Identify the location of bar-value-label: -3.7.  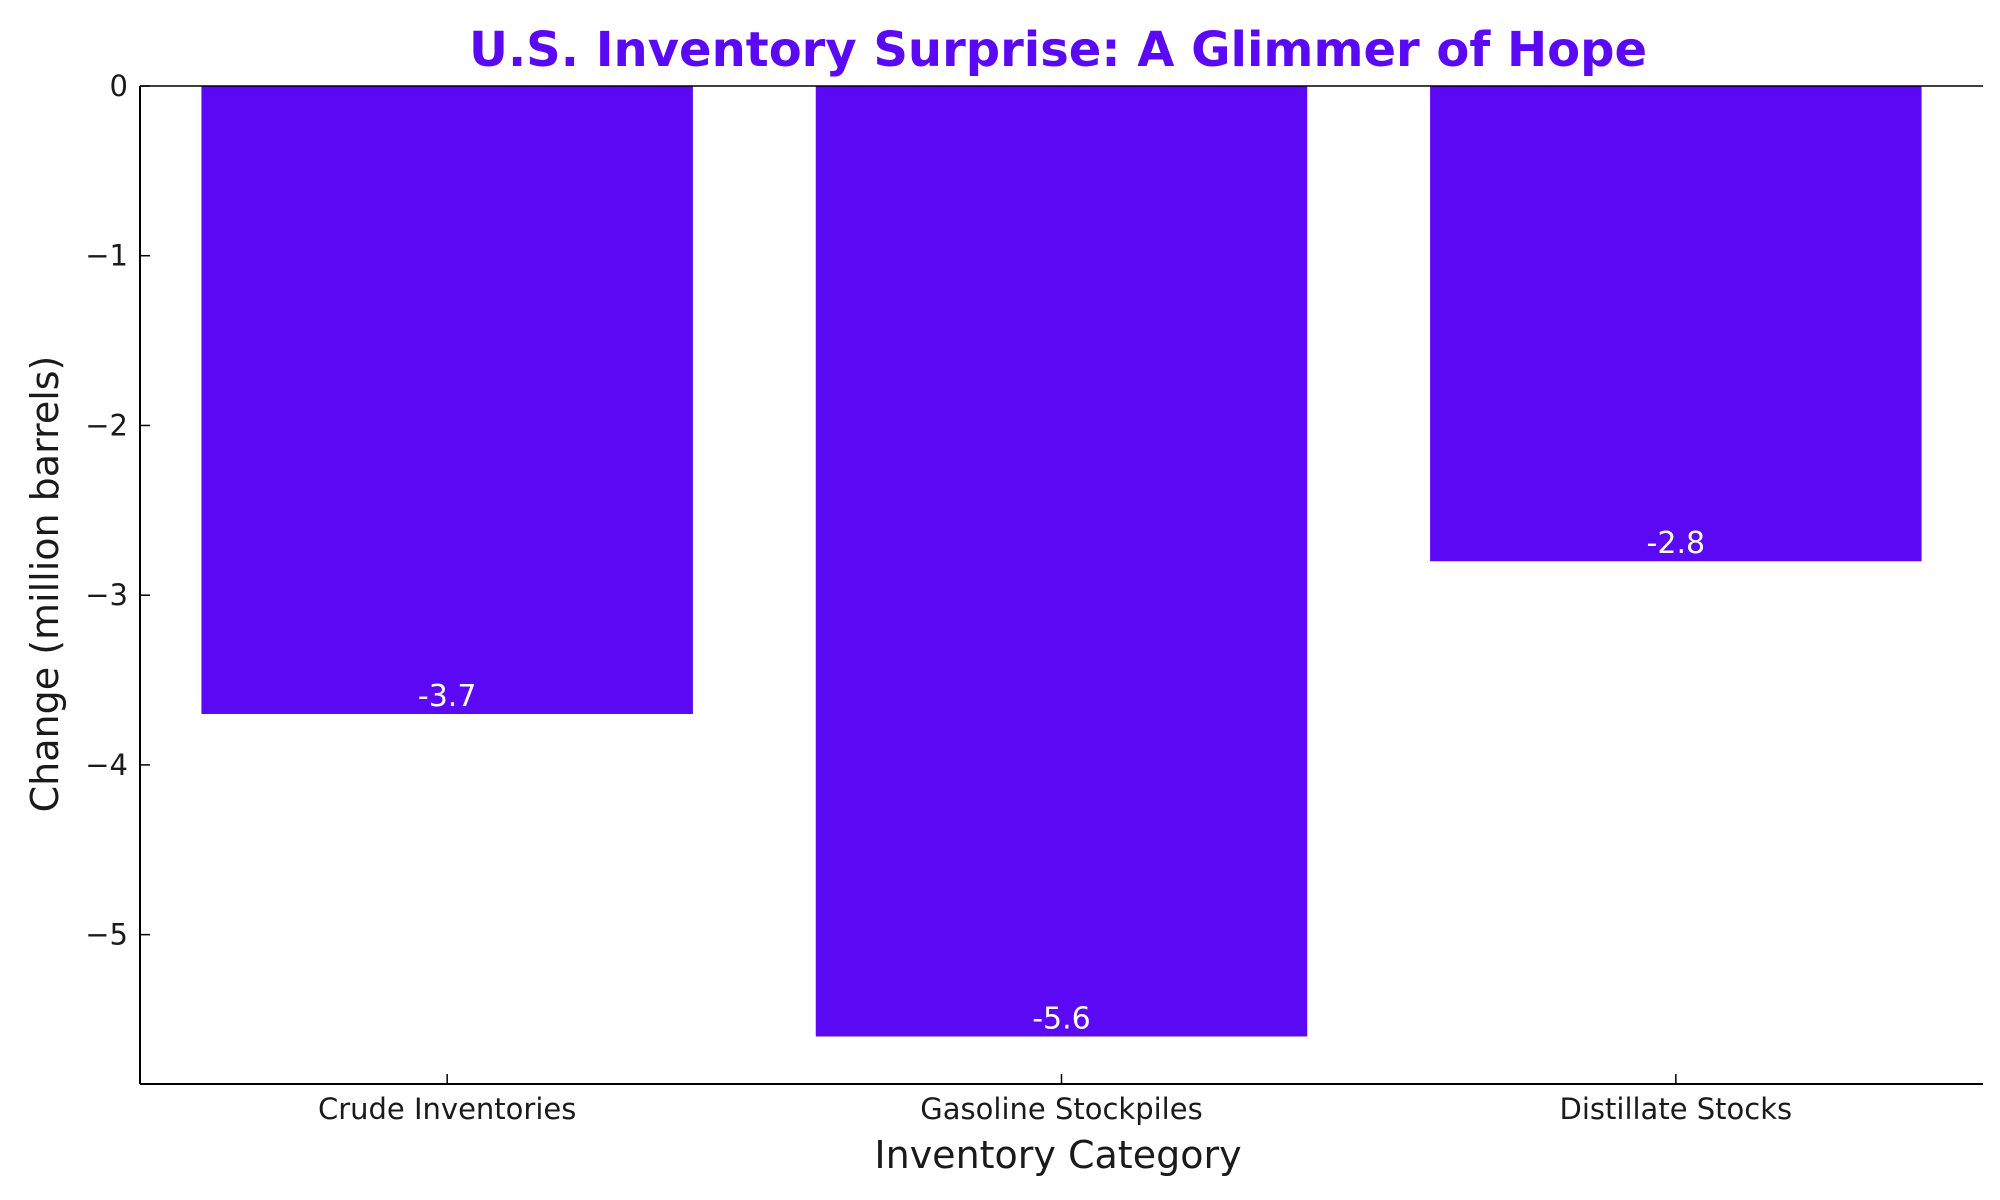
(447, 696).